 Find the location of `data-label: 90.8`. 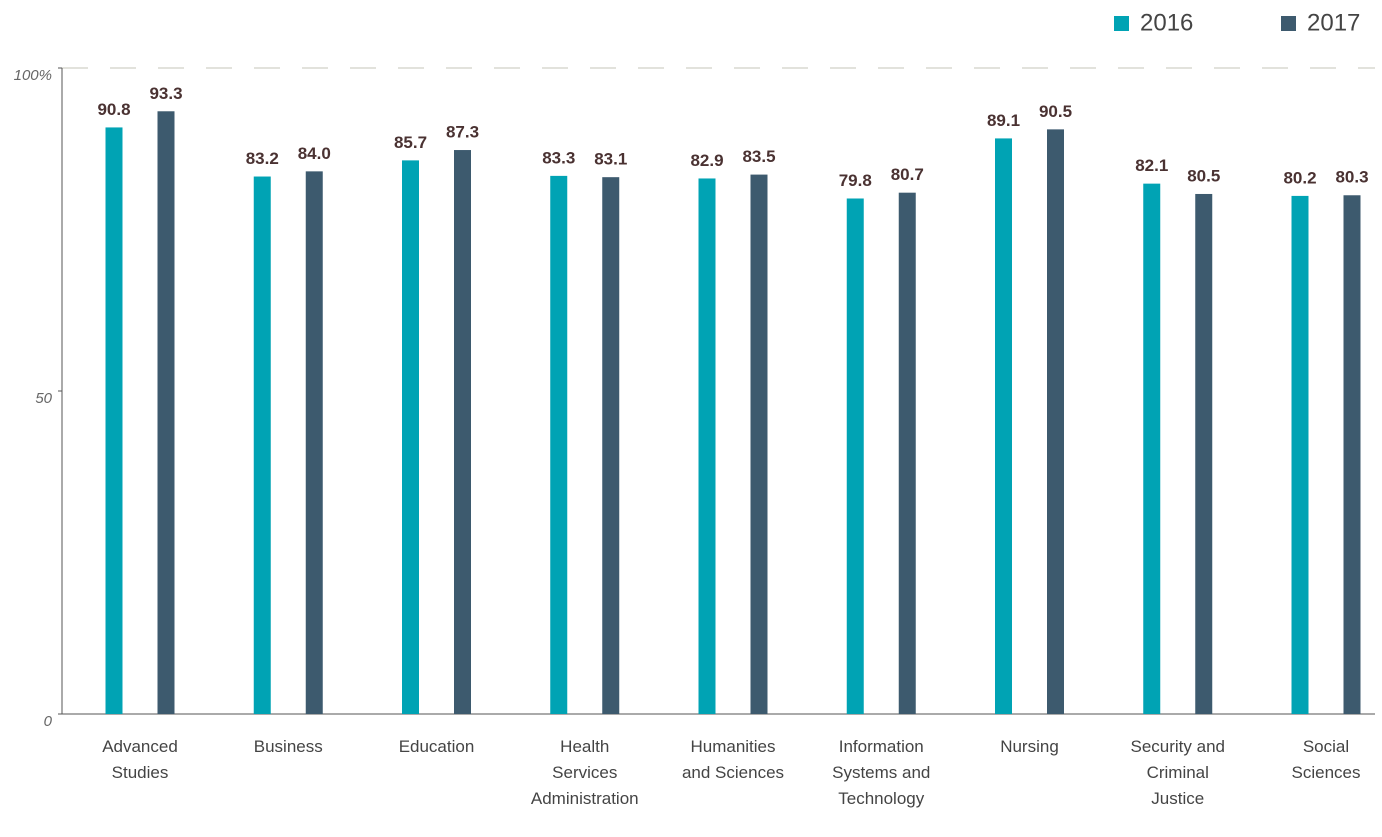

data-label: 90.8 is located at coordinates (113, 109).